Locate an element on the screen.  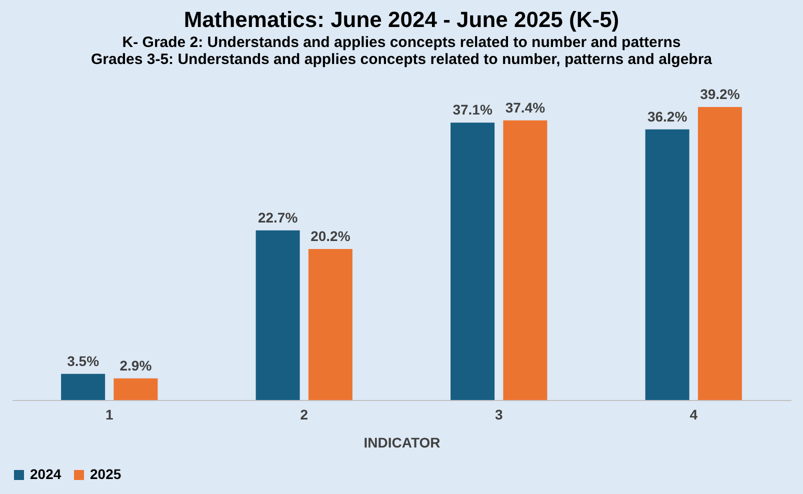
chart-subtitle: K- Grade 2: Understands and applies concepts related to number and patterns Grades 3-5: Understands and applies concepts related to number, patterns and algebra is located at coordinates (402, 51).